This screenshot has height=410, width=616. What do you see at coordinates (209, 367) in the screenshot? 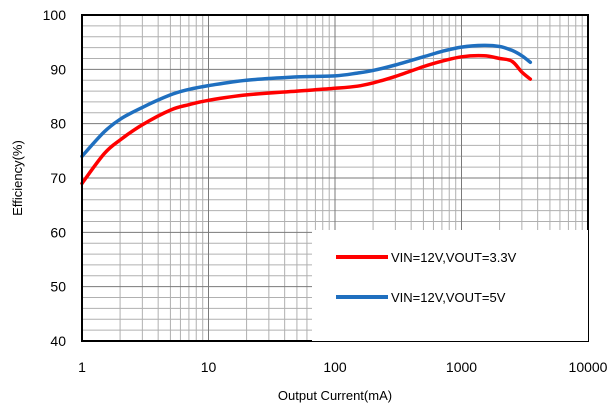
I see `x-tick-label: 10` at bounding box center [209, 367].